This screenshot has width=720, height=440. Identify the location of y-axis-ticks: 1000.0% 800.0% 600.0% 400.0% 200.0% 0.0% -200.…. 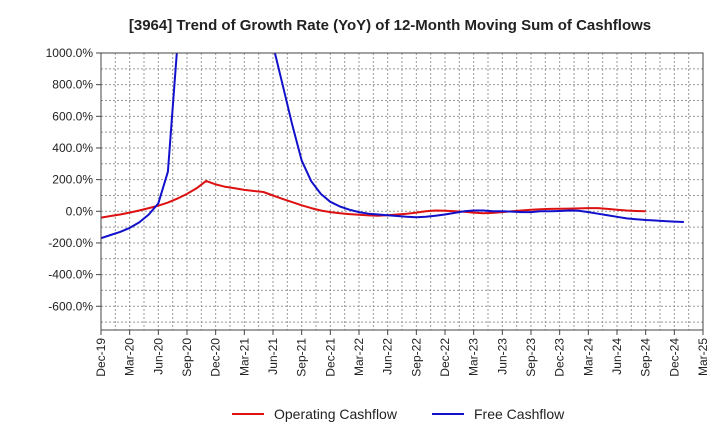
(73, 179).